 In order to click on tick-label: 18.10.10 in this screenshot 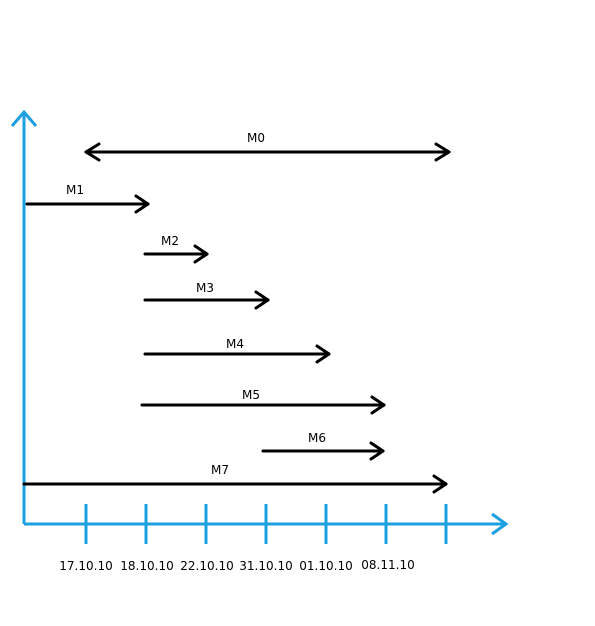, I will do `click(146, 566)`.